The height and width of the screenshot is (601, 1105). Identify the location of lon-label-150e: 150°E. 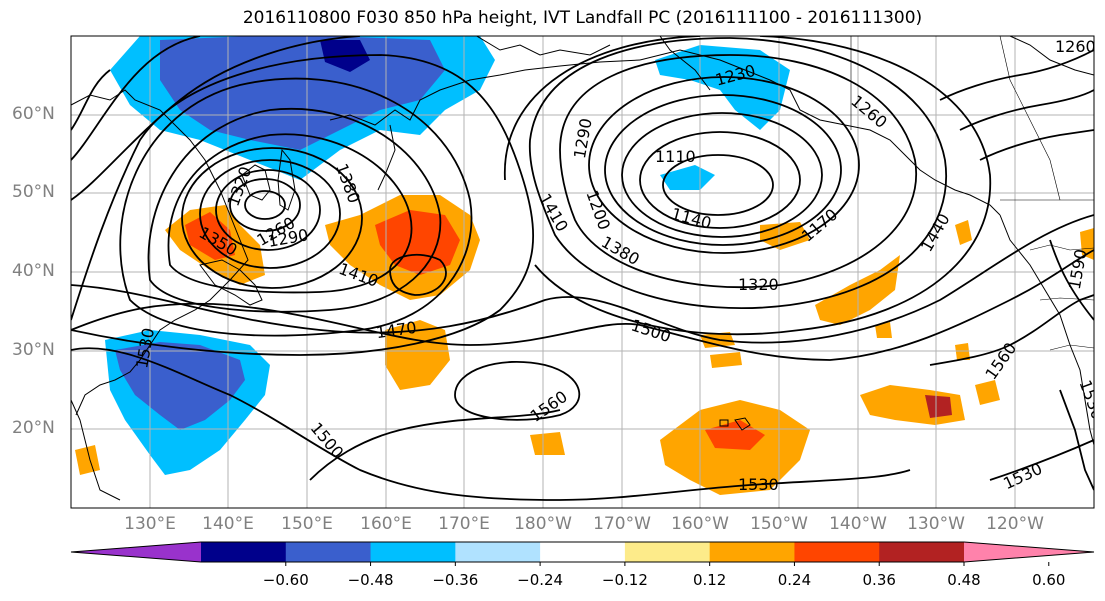
(307, 524).